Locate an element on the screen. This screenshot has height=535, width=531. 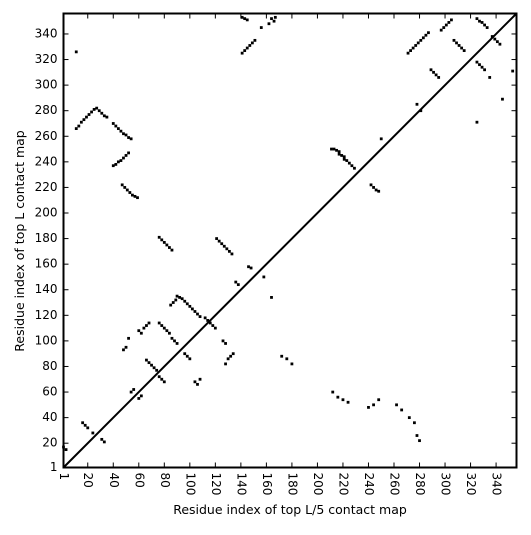
x-tick-label: 240 is located at coordinates (369, 484).